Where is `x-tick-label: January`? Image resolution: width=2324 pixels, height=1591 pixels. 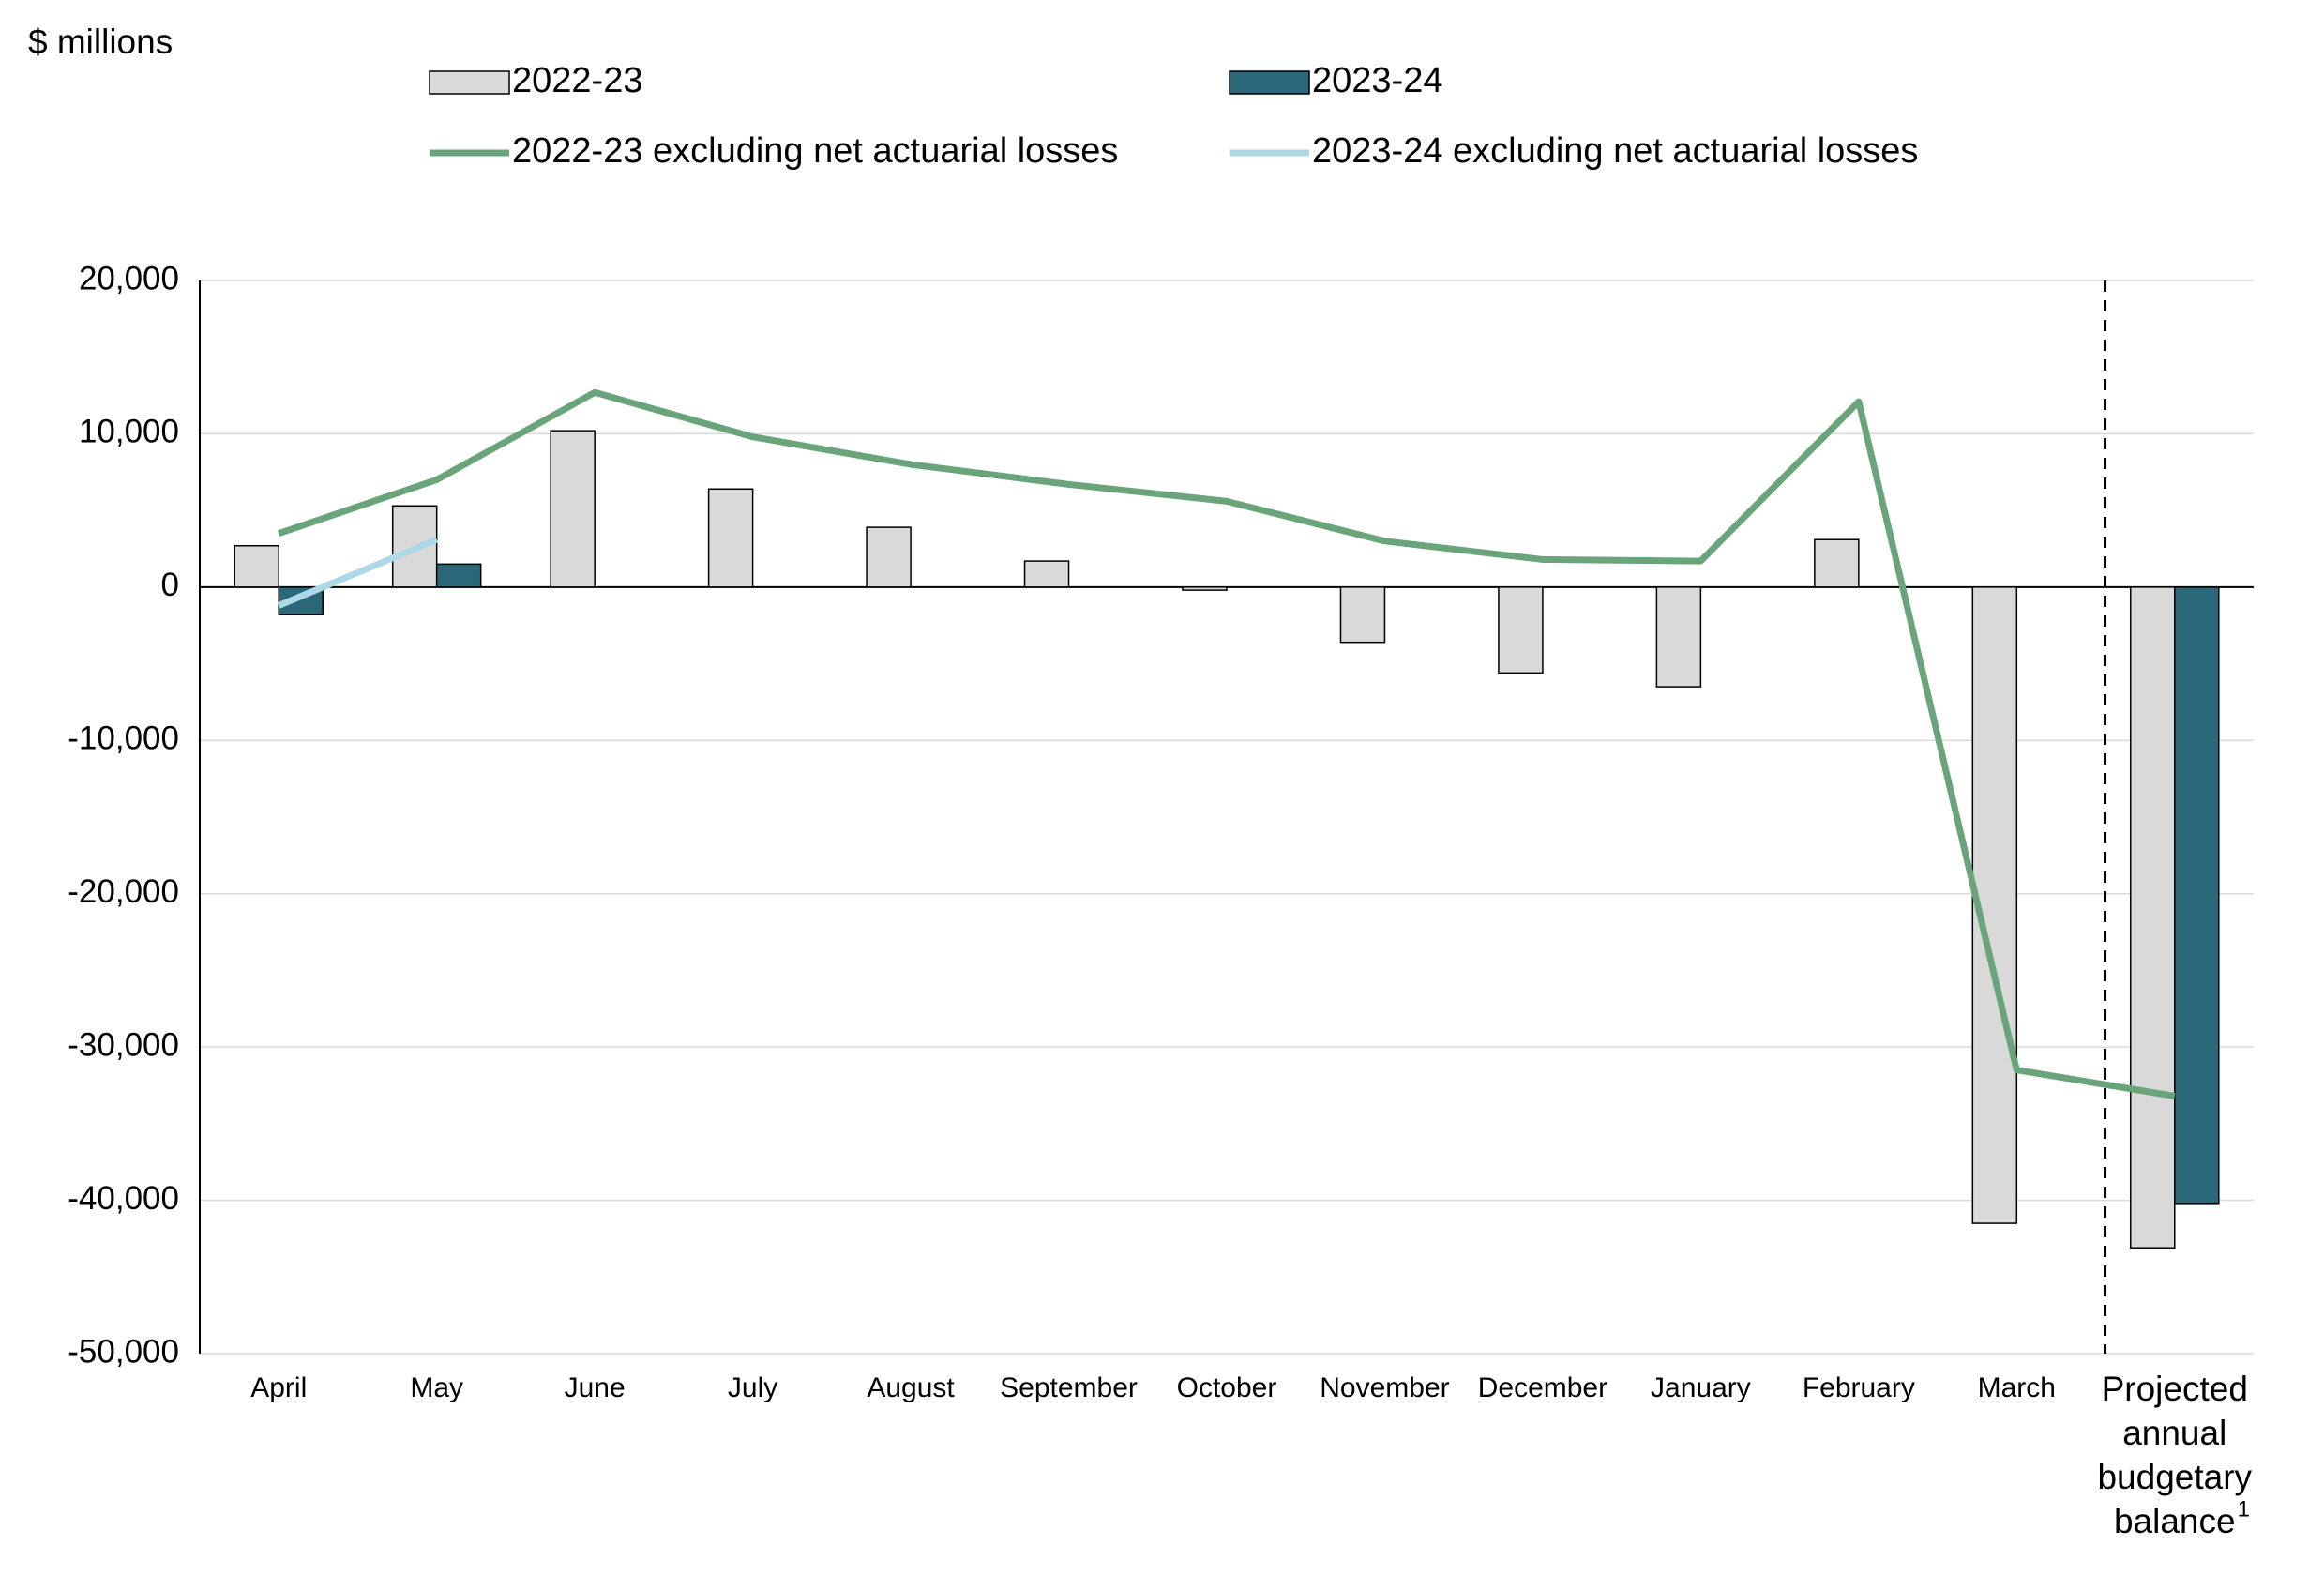
x-tick-label: January is located at coordinates (1701, 1387).